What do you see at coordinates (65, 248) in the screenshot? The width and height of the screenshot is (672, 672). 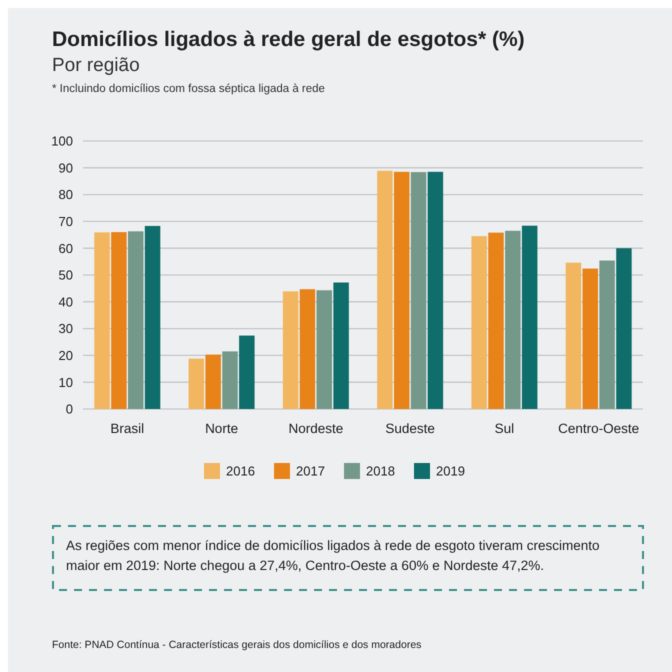 I see `y-tick-label: 60` at bounding box center [65, 248].